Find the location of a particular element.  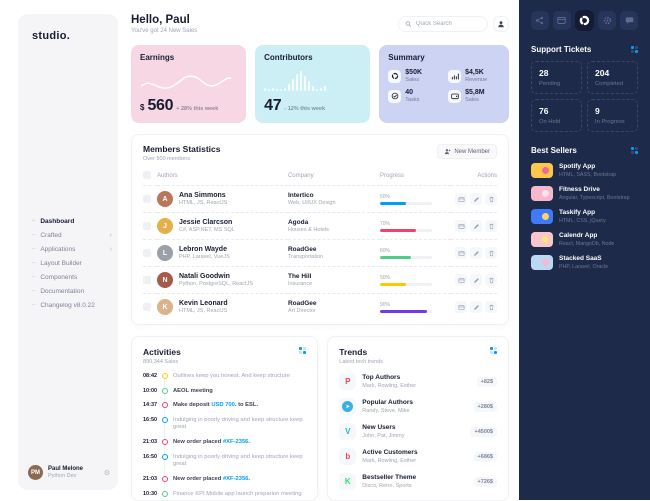

loader-icon is located at coordinates (584, 20).